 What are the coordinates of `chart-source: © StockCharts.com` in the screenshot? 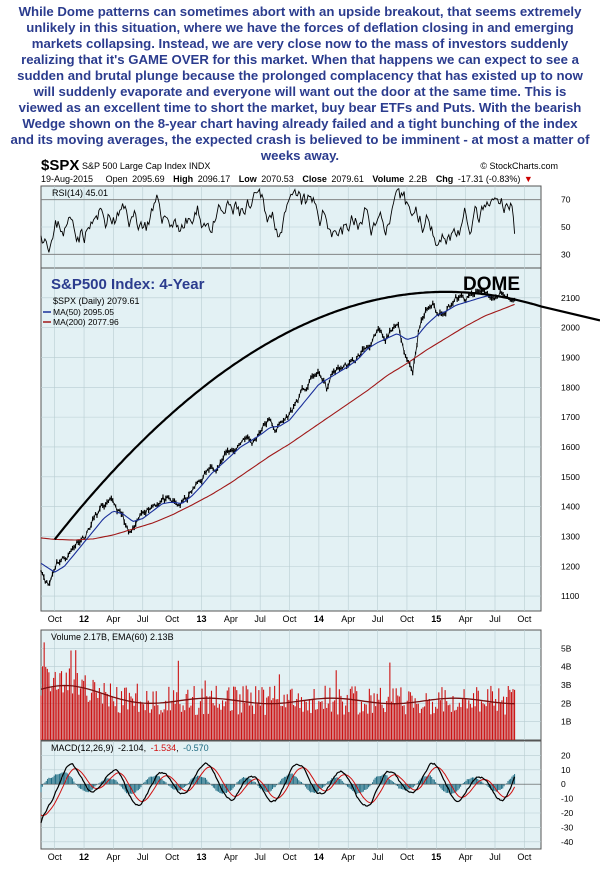 It's located at (519, 166).